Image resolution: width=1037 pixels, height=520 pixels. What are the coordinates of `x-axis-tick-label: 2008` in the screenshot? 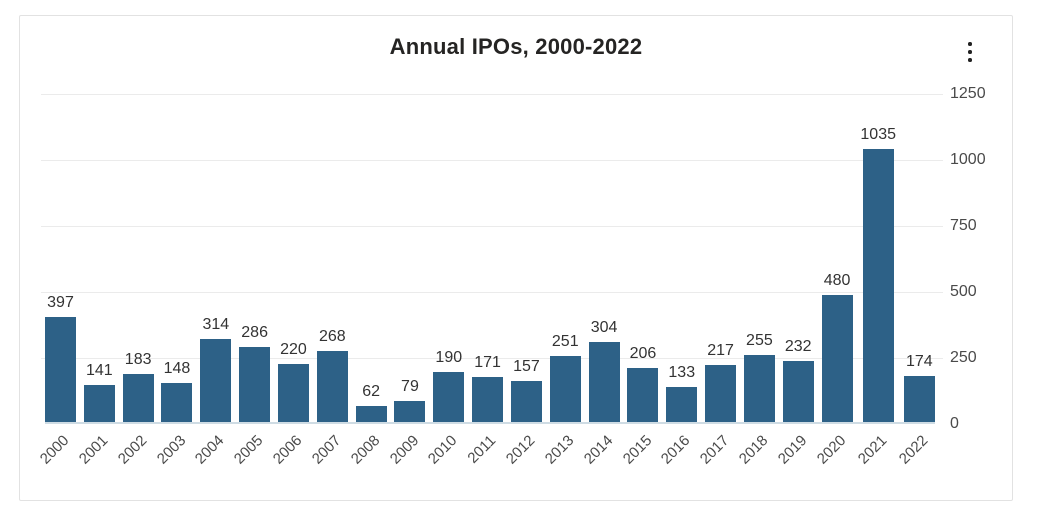 It's located at (365, 450).